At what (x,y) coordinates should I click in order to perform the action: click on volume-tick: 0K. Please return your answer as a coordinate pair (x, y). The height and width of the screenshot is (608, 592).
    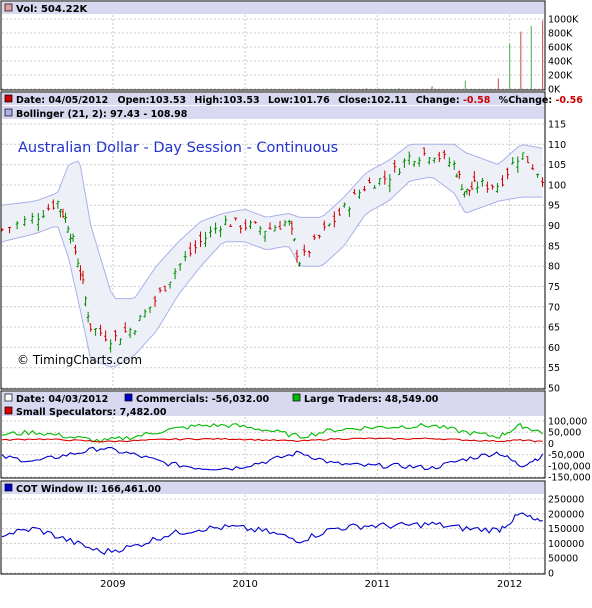
    Looking at the image, I should click on (554, 90).